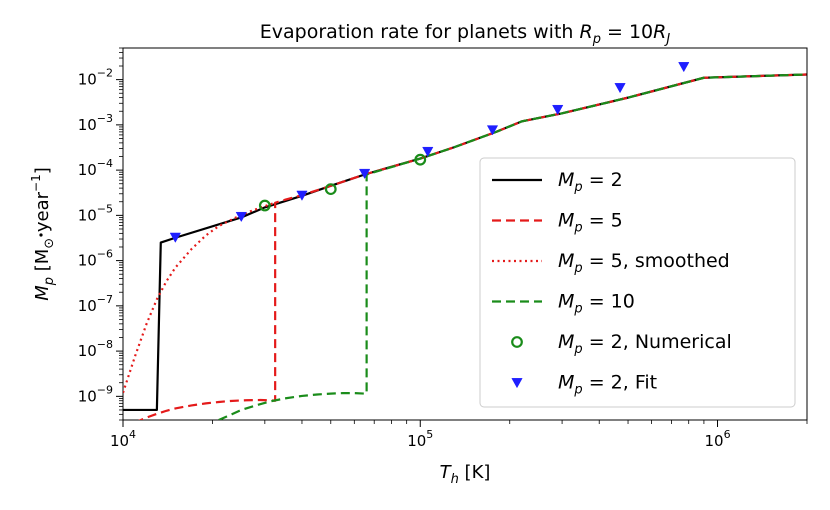 The image size is (830, 510). I want to click on y-tick-label: 10⁻³, so click(95, 123).